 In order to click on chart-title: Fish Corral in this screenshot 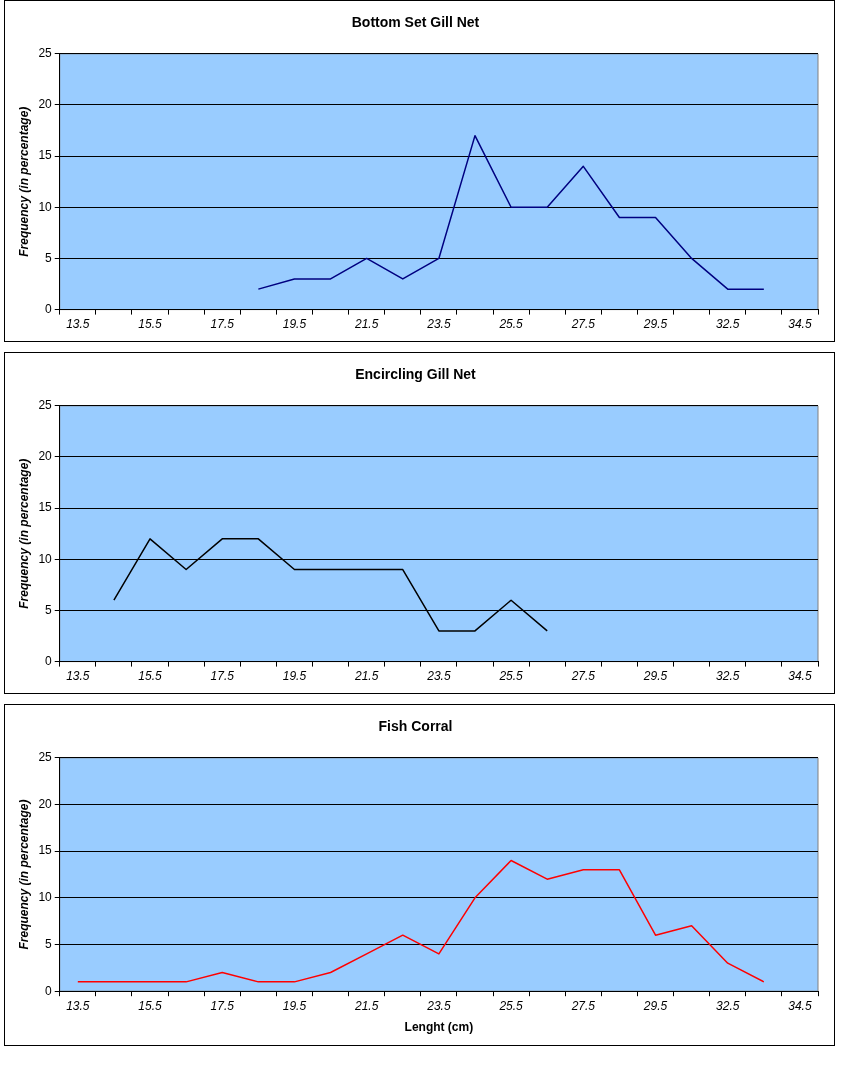, I will do `click(415, 726)`.